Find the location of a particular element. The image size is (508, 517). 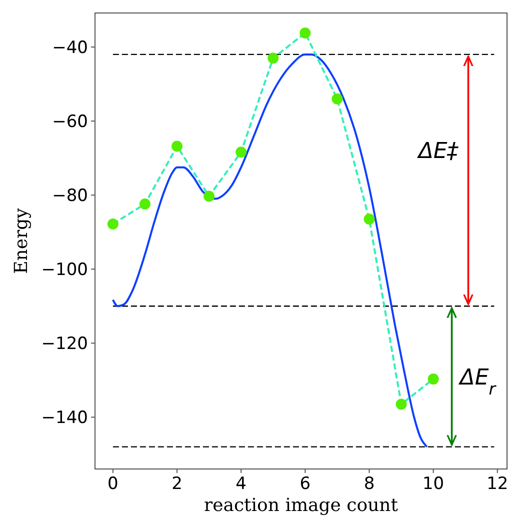

x-tick-label: 12 is located at coordinates (497, 484).